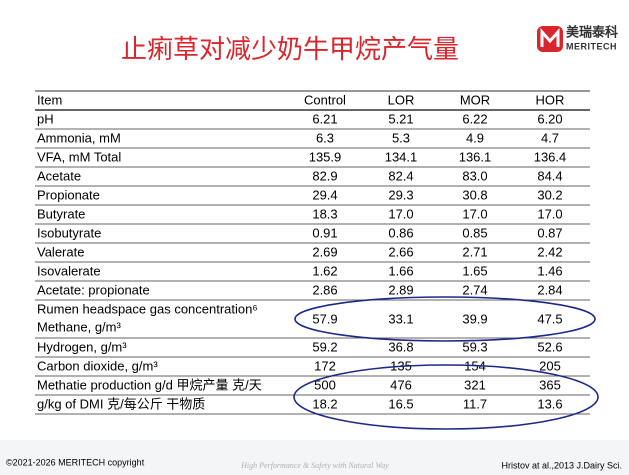 The height and width of the screenshot is (475, 629). Describe the element at coordinates (400, 318) in the screenshot. I see `cell-value: 33.1` at that location.